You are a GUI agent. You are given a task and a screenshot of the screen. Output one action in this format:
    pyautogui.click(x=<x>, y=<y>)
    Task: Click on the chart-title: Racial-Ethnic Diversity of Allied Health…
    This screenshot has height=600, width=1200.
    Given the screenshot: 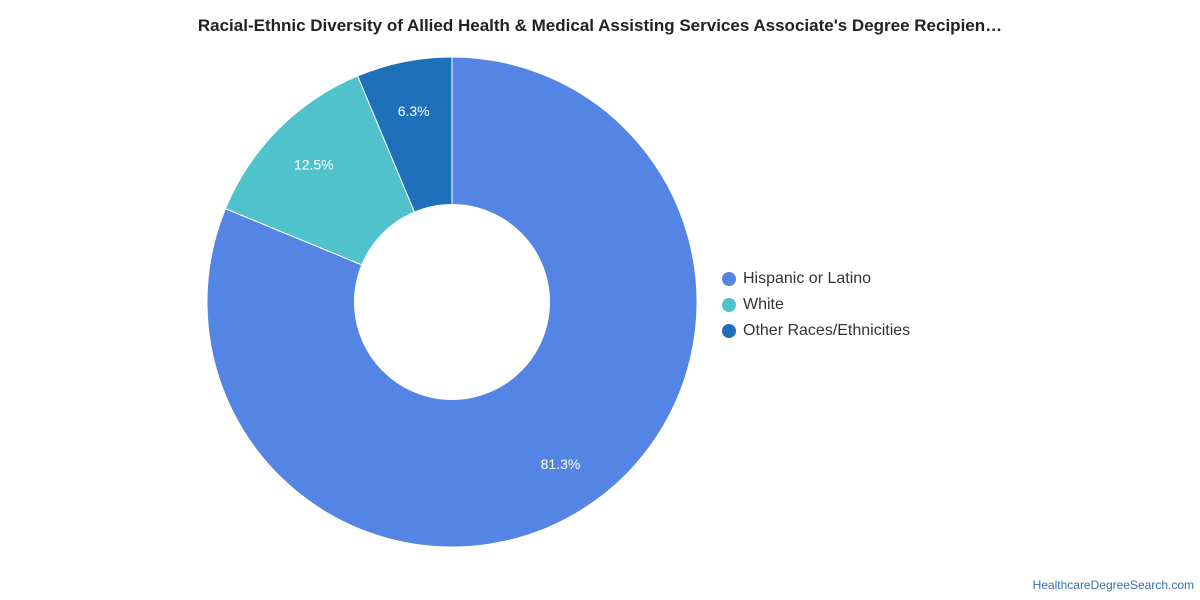 What is the action you would take?
    pyautogui.click(x=600, y=25)
    